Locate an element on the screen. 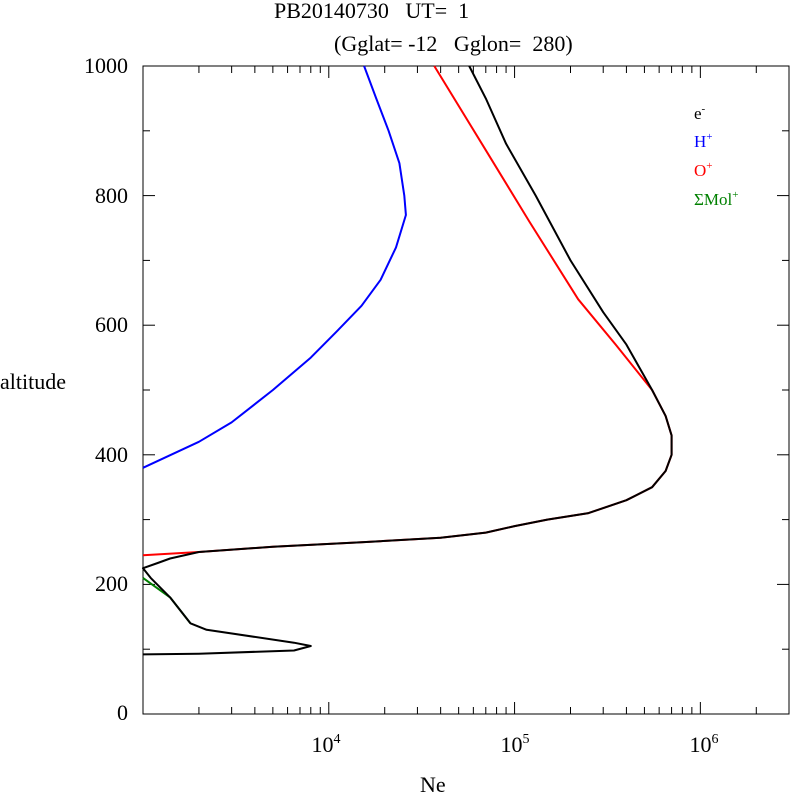  y-axis-label: altitude is located at coordinates (33, 381).